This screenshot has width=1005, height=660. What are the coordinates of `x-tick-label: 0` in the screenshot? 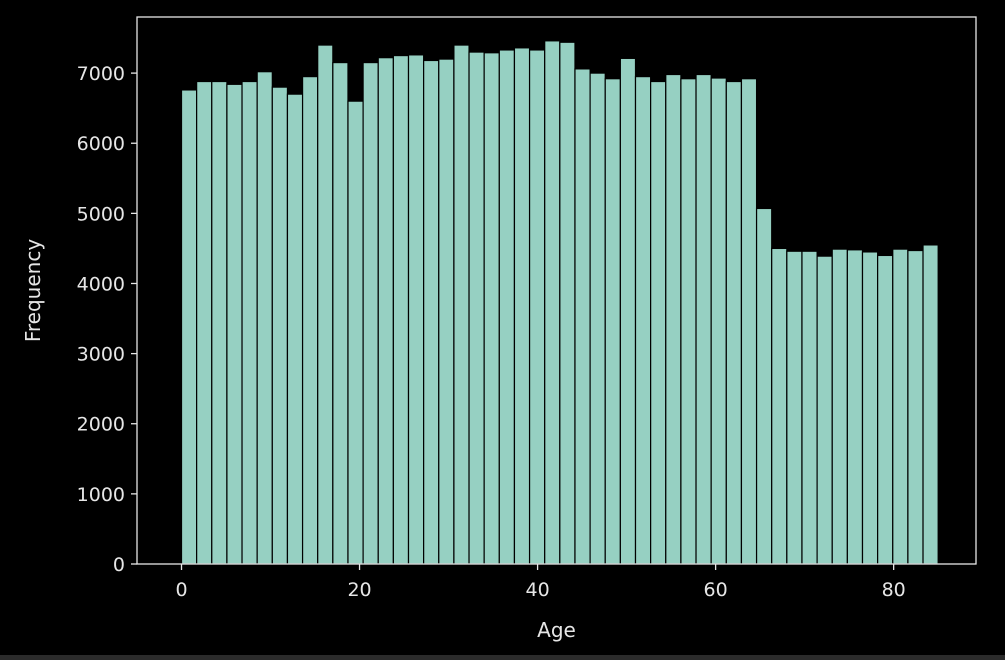 It's located at (181, 590).